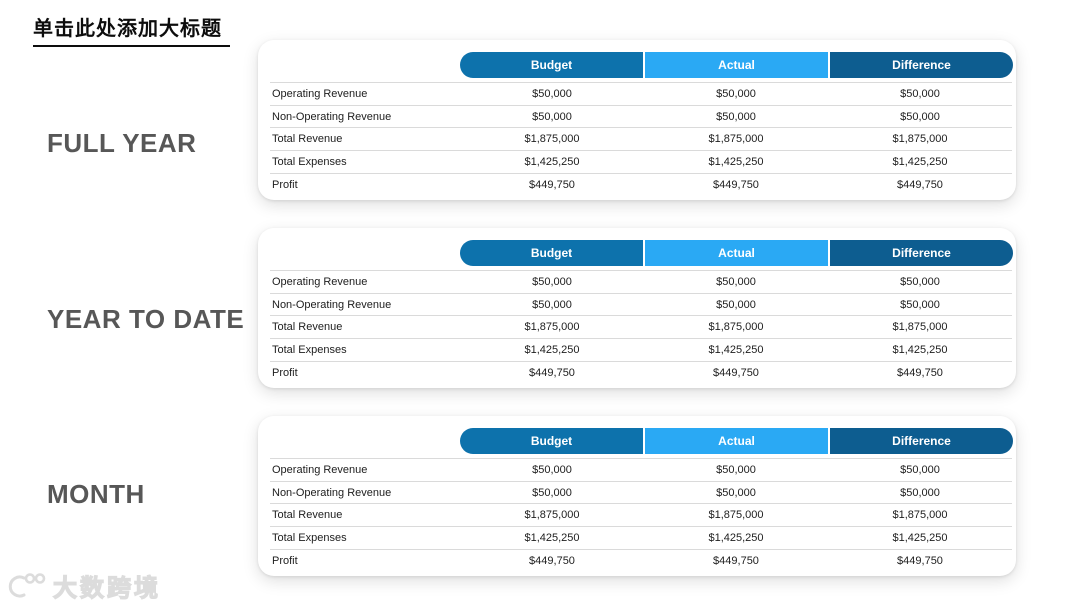 The image size is (1080, 608). Describe the element at coordinates (122, 143) in the screenshot. I see `section-label-full-year: FULL YEAR` at that location.